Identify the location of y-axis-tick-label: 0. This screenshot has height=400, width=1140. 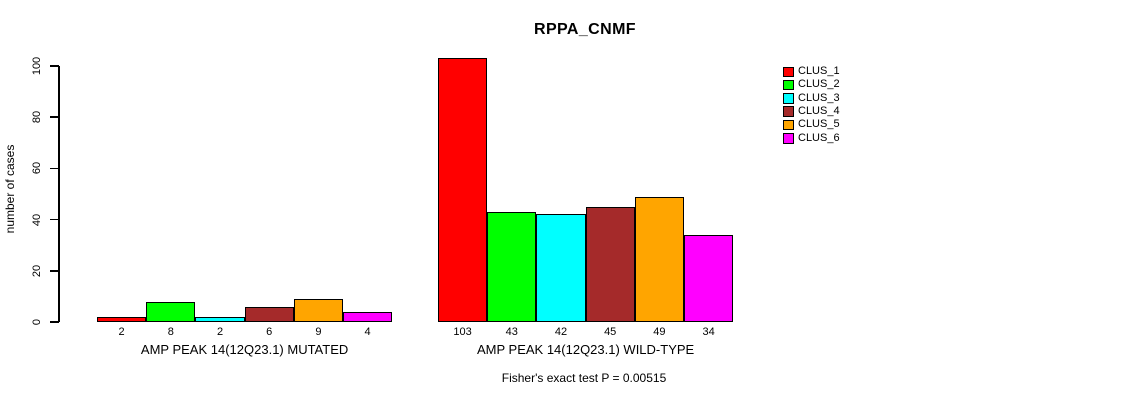
(37, 322).